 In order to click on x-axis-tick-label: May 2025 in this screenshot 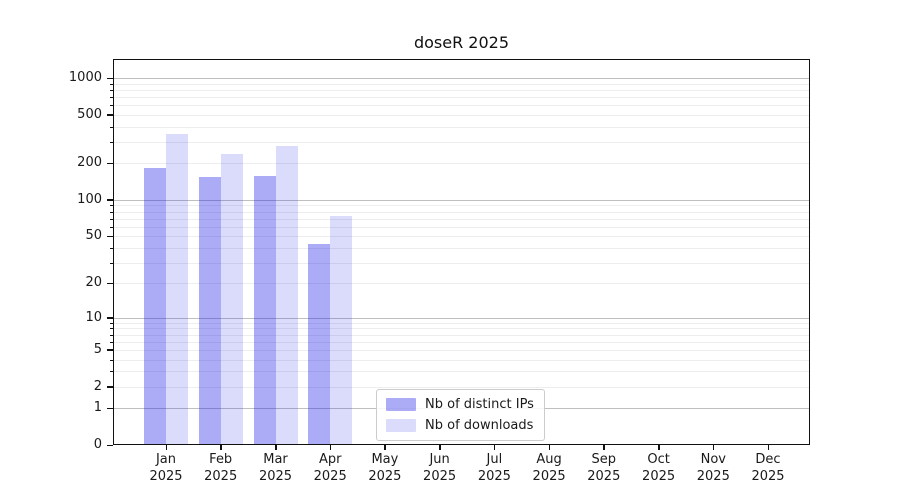, I will do `click(385, 468)`.